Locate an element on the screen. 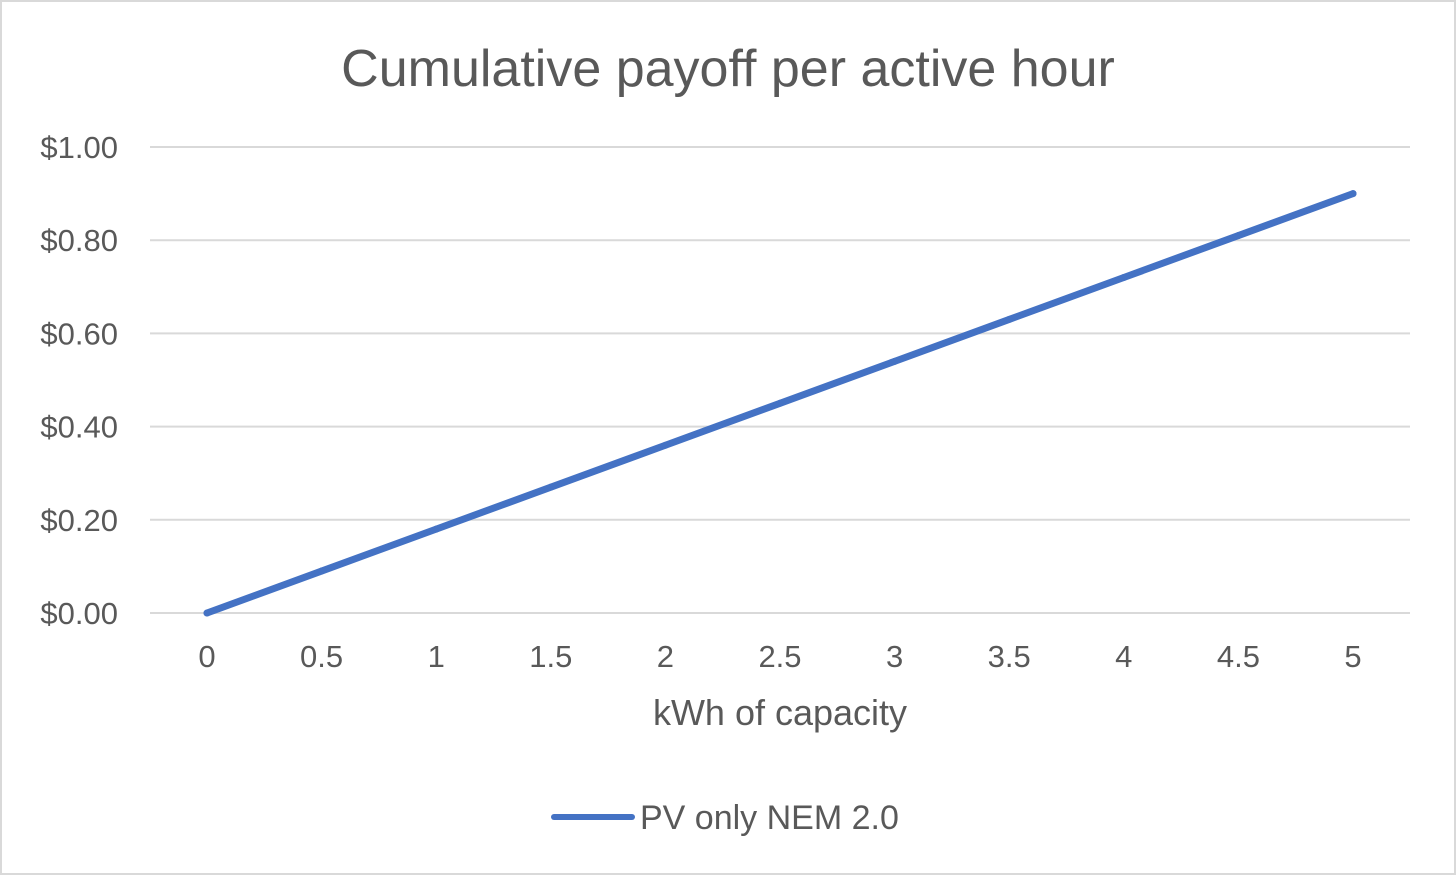 This screenshot has width=1456, height=875. x-axis-tick-labels: 0 0.5 1 1.5 2 2.5 3 3.5 4 4.5 5 is located at coordinates (779, 656).